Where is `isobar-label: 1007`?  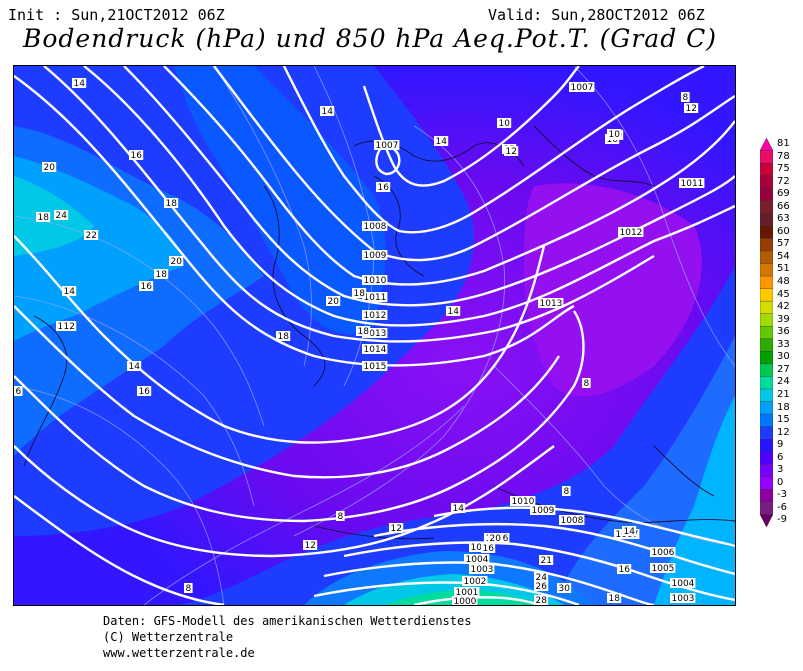 isobar-label: 1007 is located at coordinates (387, 146).